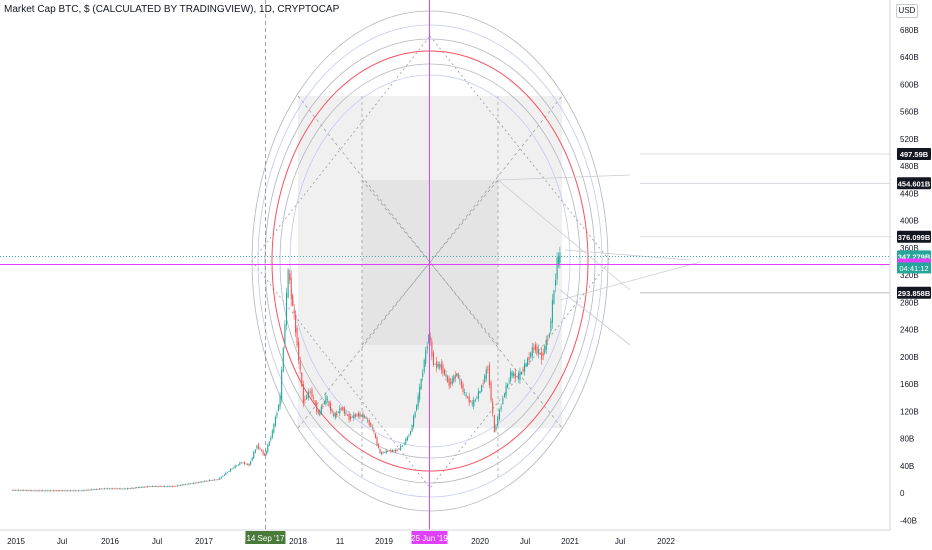 This screenshot has height=550, width=932. Describe the element at coordinates (909, 57) in the screenshot. I see `y-tick-label: 640B` at that location.